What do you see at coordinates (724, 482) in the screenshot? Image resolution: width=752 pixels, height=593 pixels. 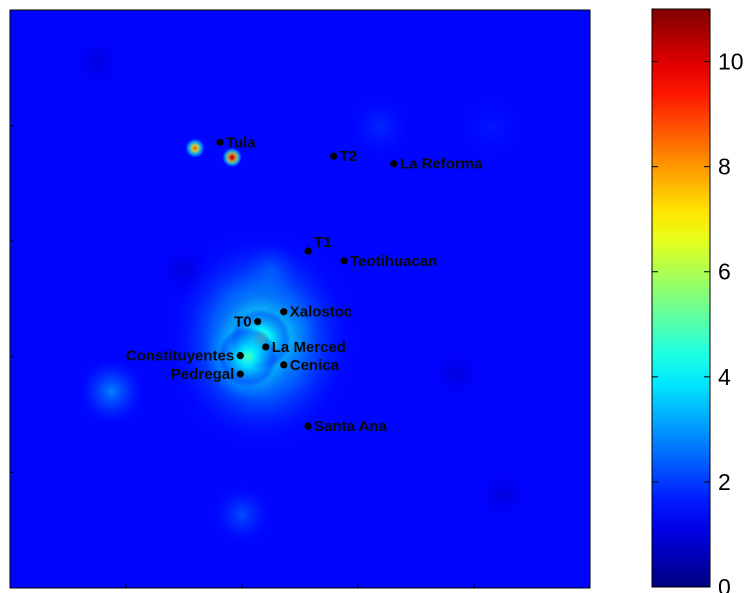 I see `colorbar-tick-label: 2` at bounding box center [724, 482].